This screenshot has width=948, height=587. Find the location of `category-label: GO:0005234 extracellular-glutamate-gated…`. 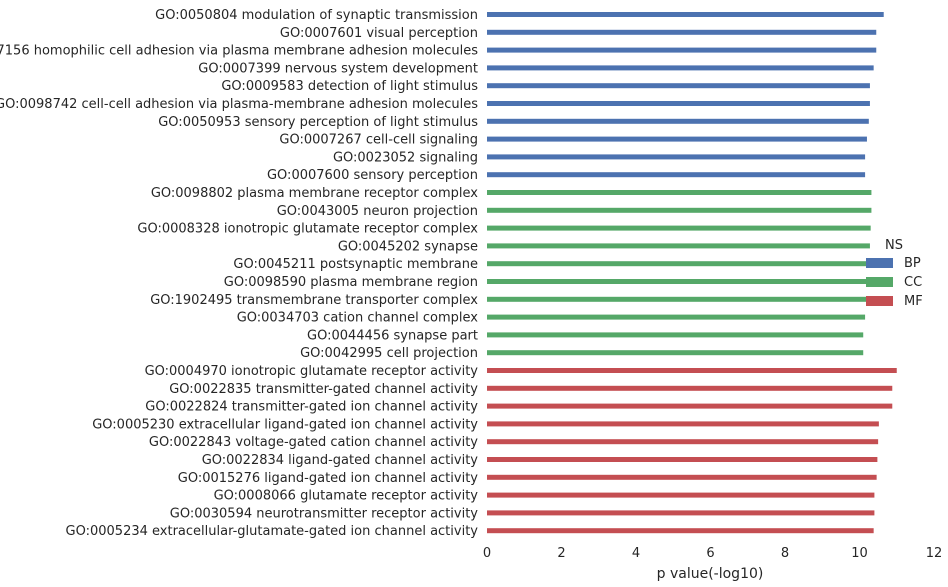

category-label: GO:0005234 extracellular-glutamate-gated… is located at coordinates (272, 531).